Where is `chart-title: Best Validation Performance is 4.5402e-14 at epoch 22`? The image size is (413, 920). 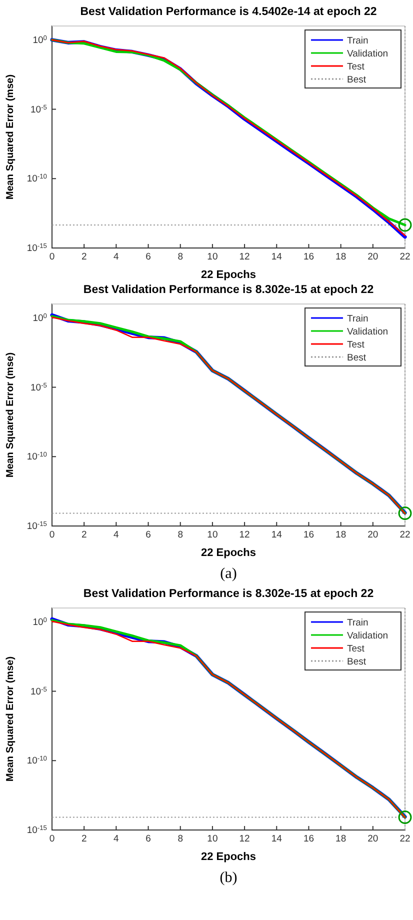
chart-title: Best Validation Performance is 4.5402e-14 at epoch 22 is located at coordinates (228, 12).